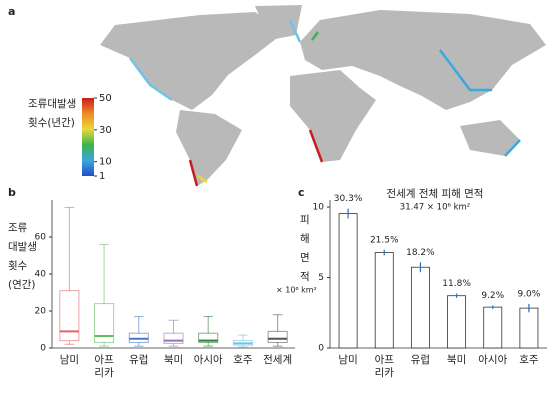 Image resolution: width=559 pixels, height=417 pixels. I want to click on y-tick-label: 60, so click(41, 238).